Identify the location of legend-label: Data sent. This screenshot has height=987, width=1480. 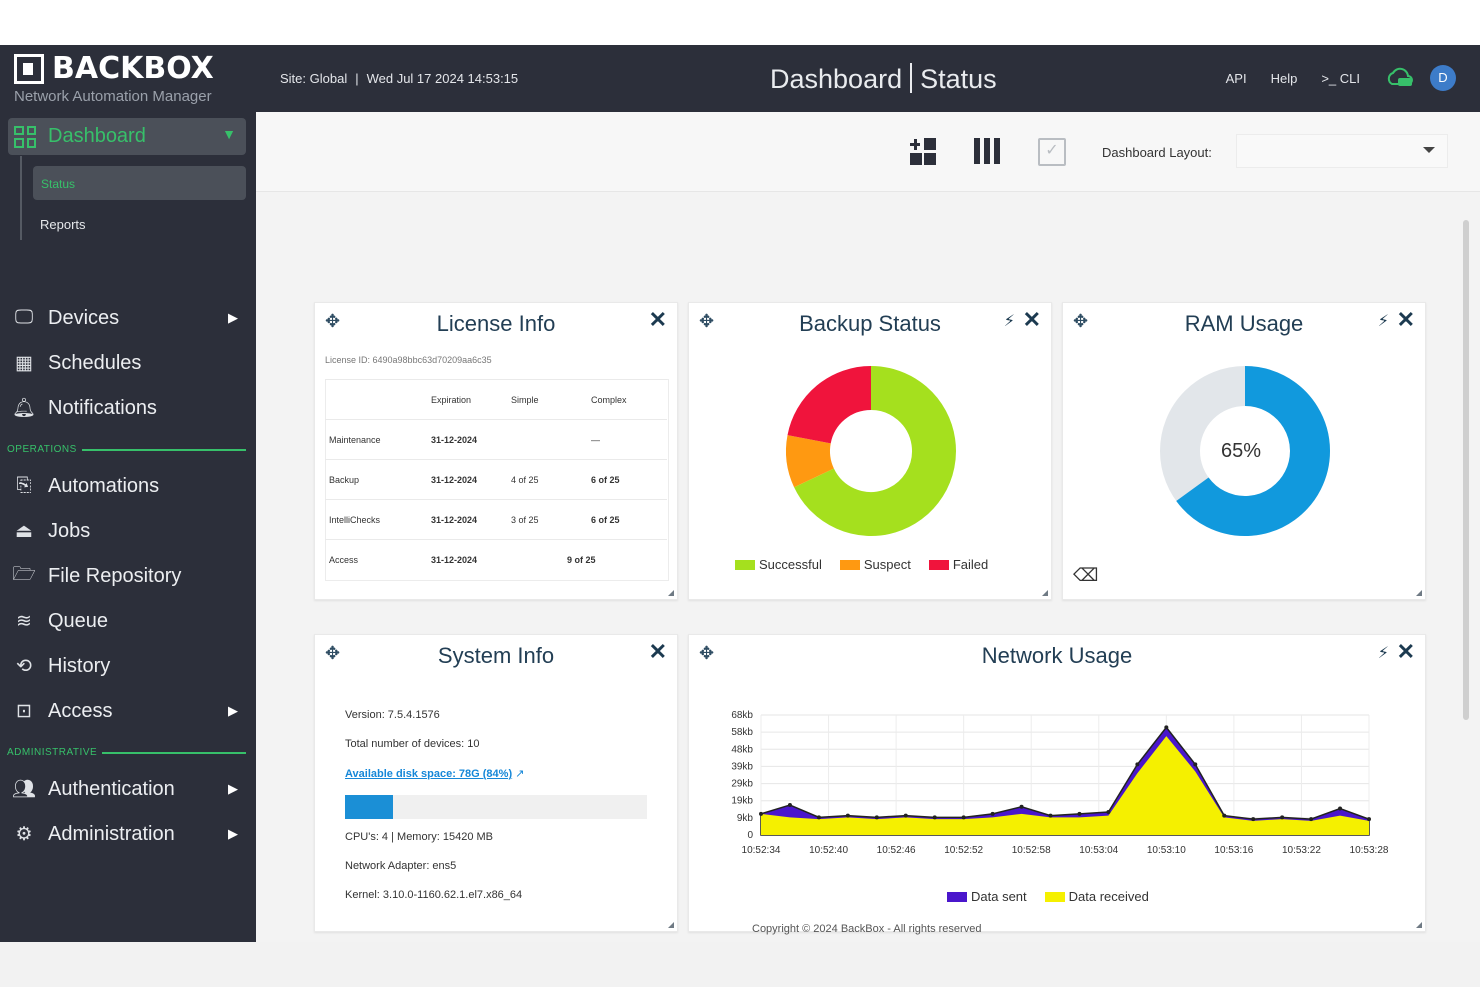
(999, 896).